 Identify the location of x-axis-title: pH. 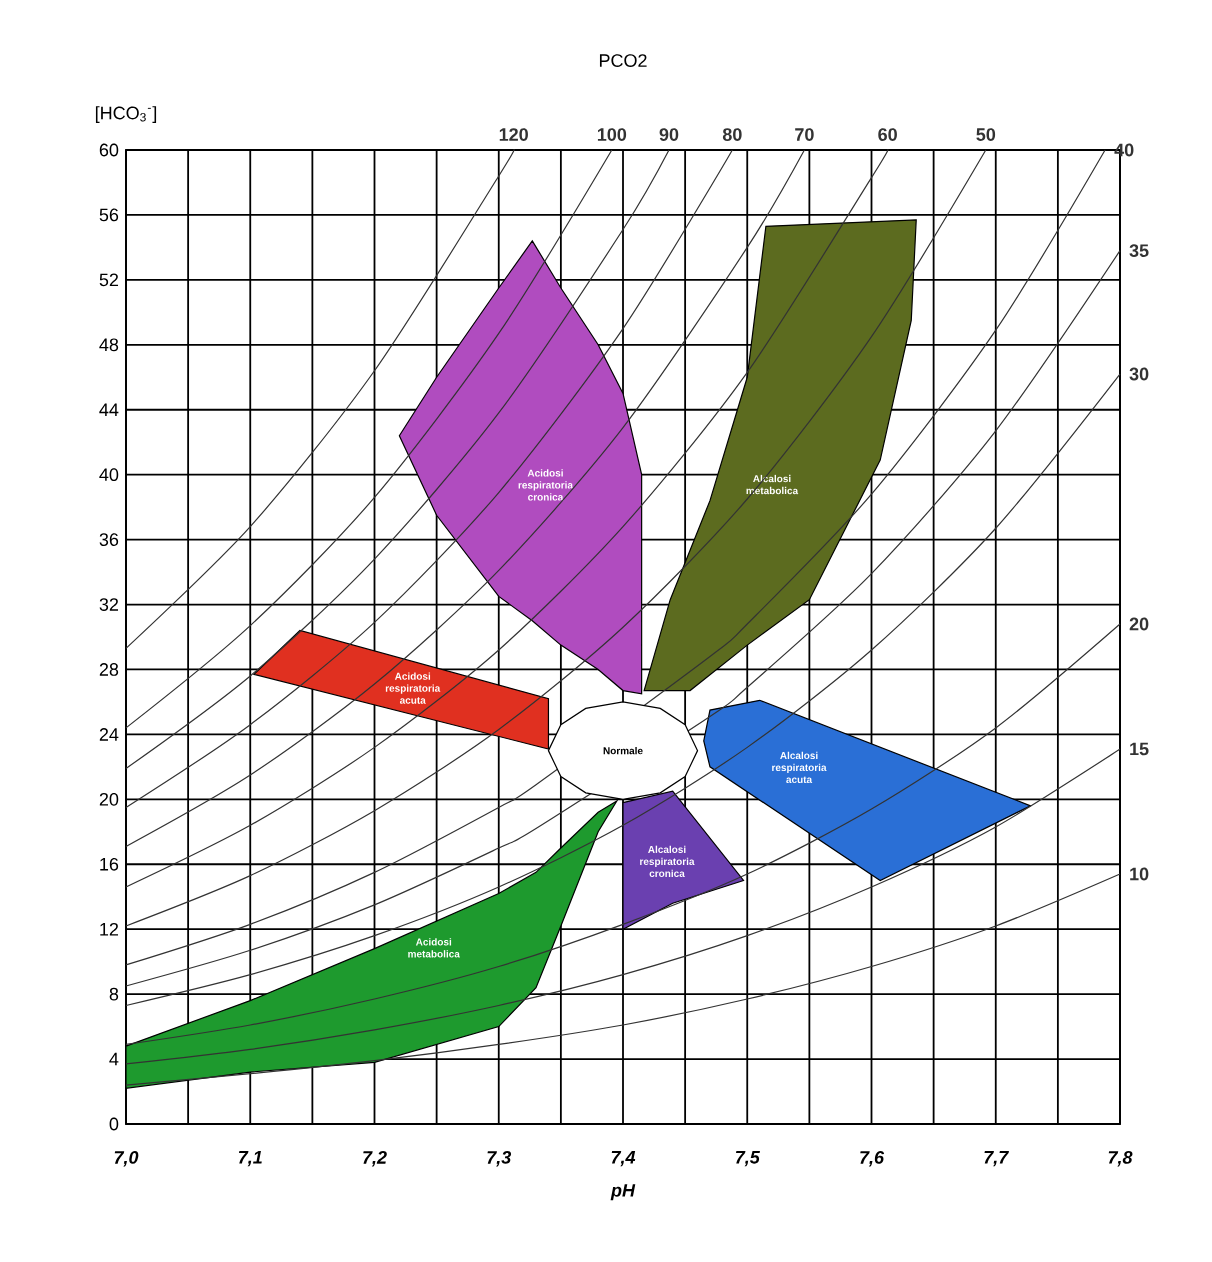
(623, 1192).